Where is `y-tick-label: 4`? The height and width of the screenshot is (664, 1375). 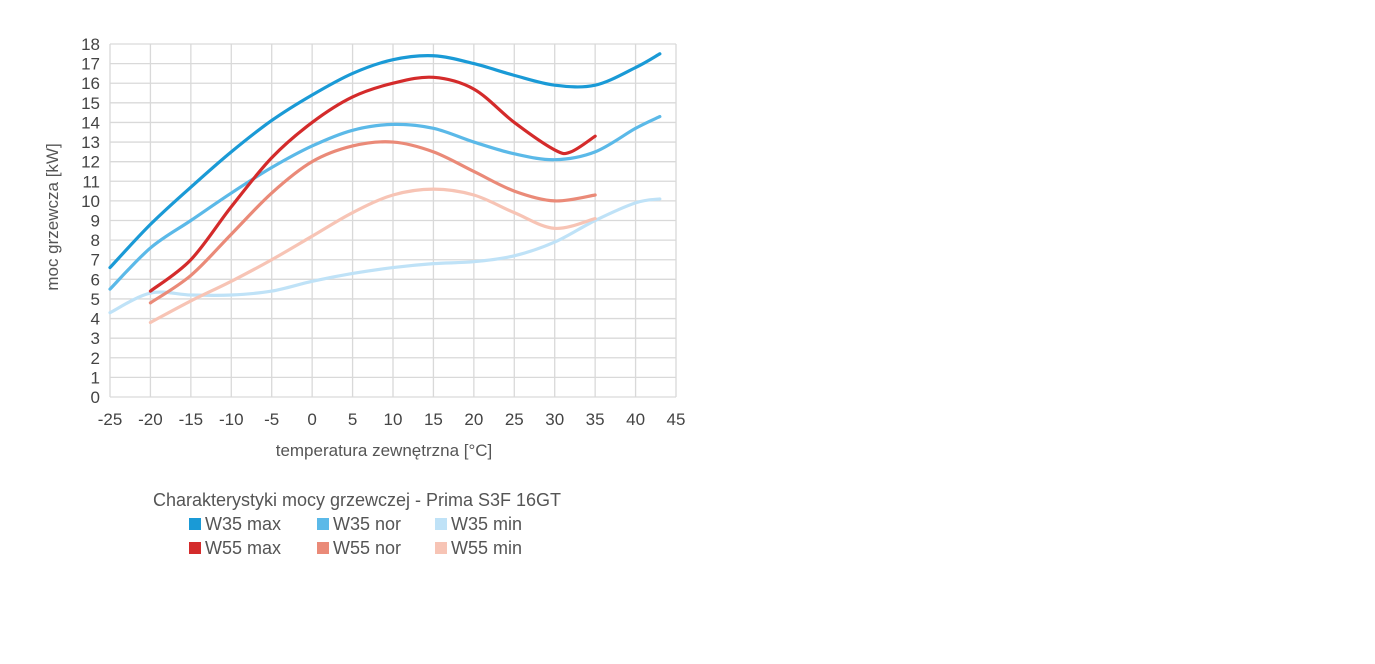
y-tick-label: 4 is located at coordinates (95, 319).